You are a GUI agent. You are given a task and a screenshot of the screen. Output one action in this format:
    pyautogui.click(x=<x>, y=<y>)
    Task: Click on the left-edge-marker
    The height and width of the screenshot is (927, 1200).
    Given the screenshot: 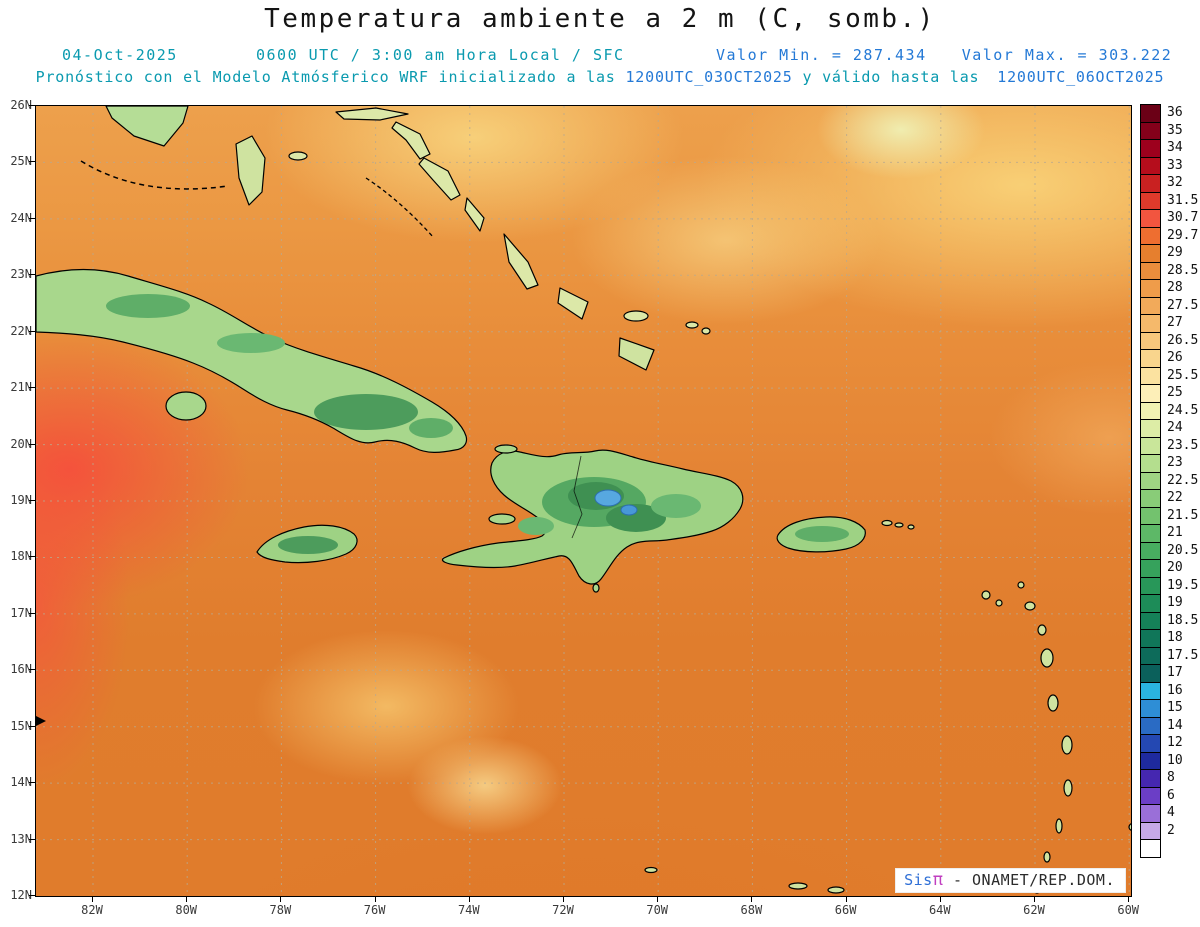 What is the action you would take?
    pyautogui.click(x=41, y=721)
    